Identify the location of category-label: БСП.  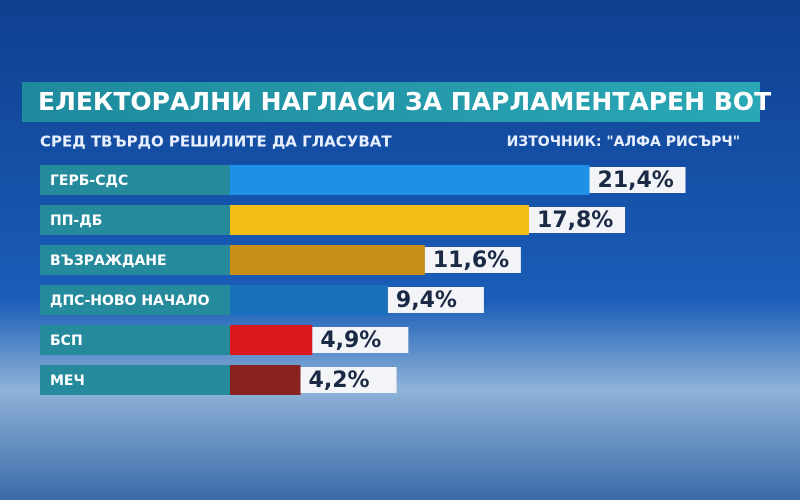
(66, 341).